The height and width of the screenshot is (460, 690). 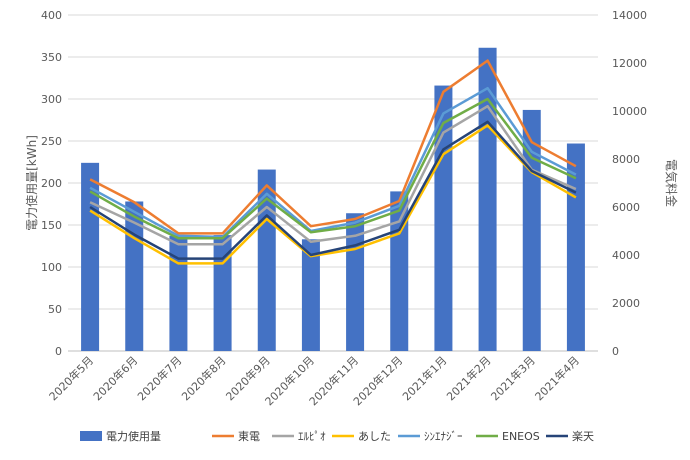 I want to click on legend-label: ｴﾙﾋﾟｵ, so click(x=312, y=436).